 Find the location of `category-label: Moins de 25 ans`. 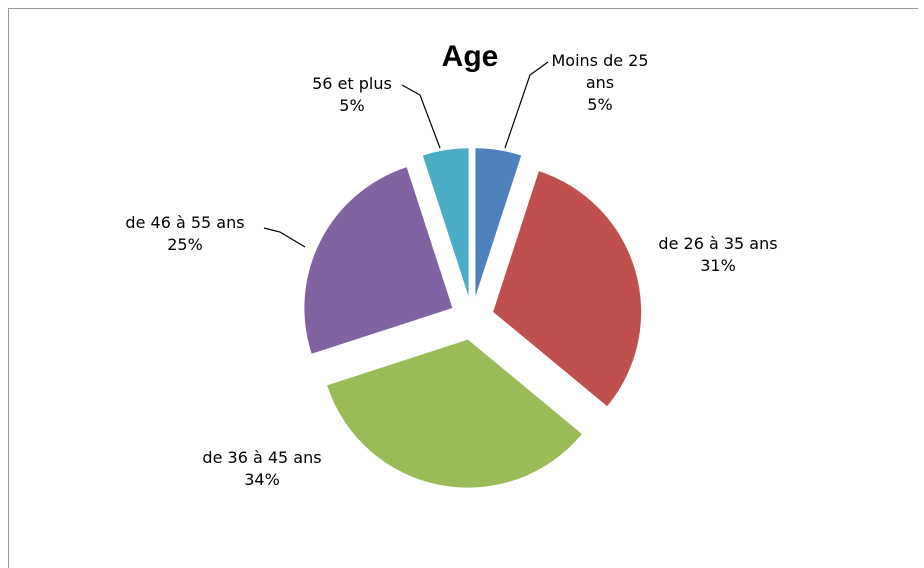

category-label: Moins de 25 ans is located at coordinates (600, 71).